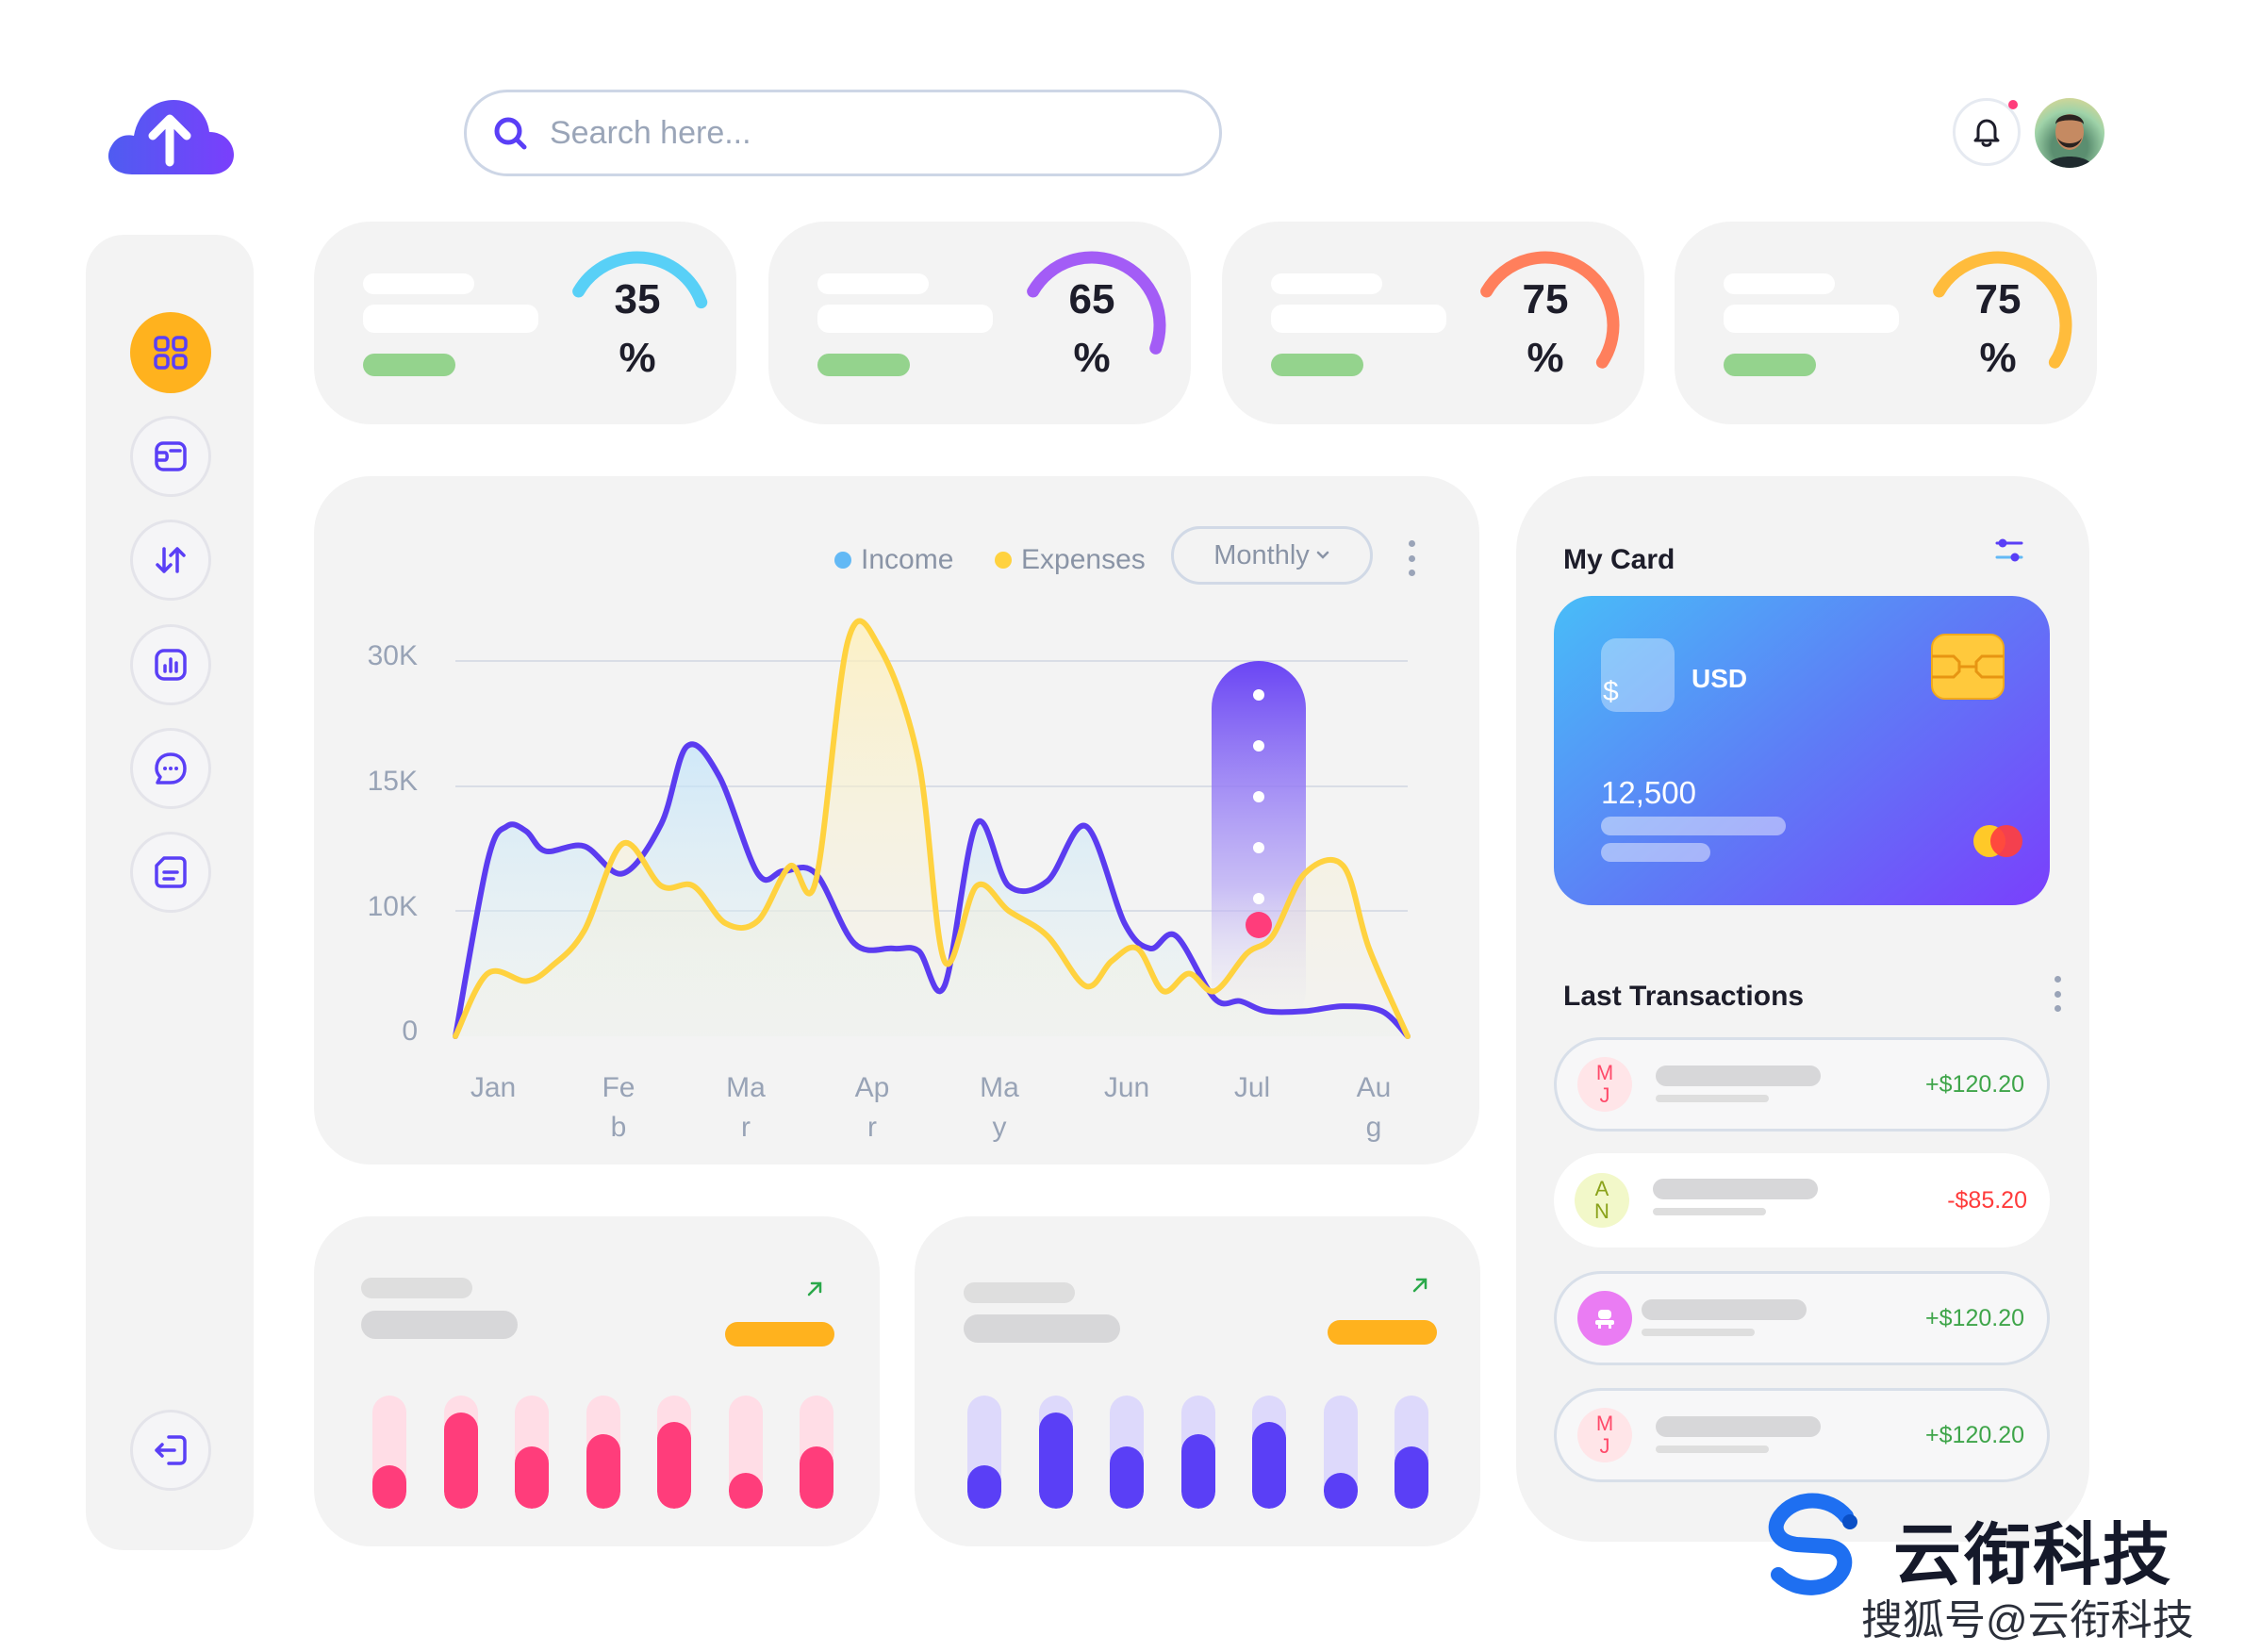 The height and width of the screenshot is (1652, 2261). I want to click on transactions-more-menu, so click(2057, 994).